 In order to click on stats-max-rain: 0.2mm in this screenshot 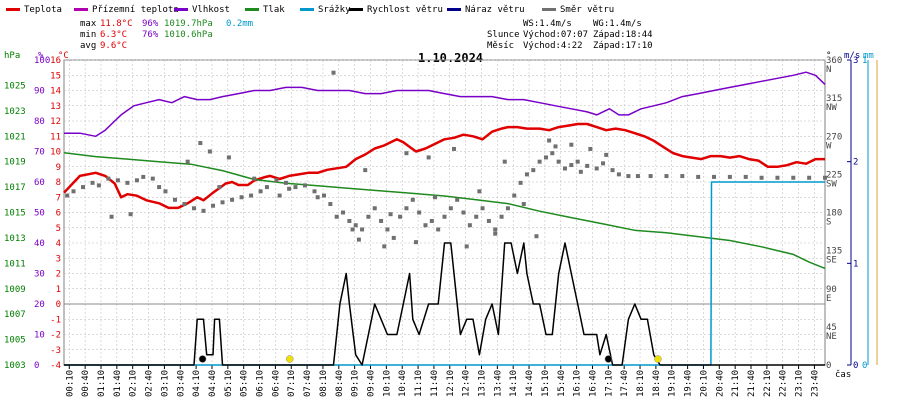, I will do `click(239, 24)`.